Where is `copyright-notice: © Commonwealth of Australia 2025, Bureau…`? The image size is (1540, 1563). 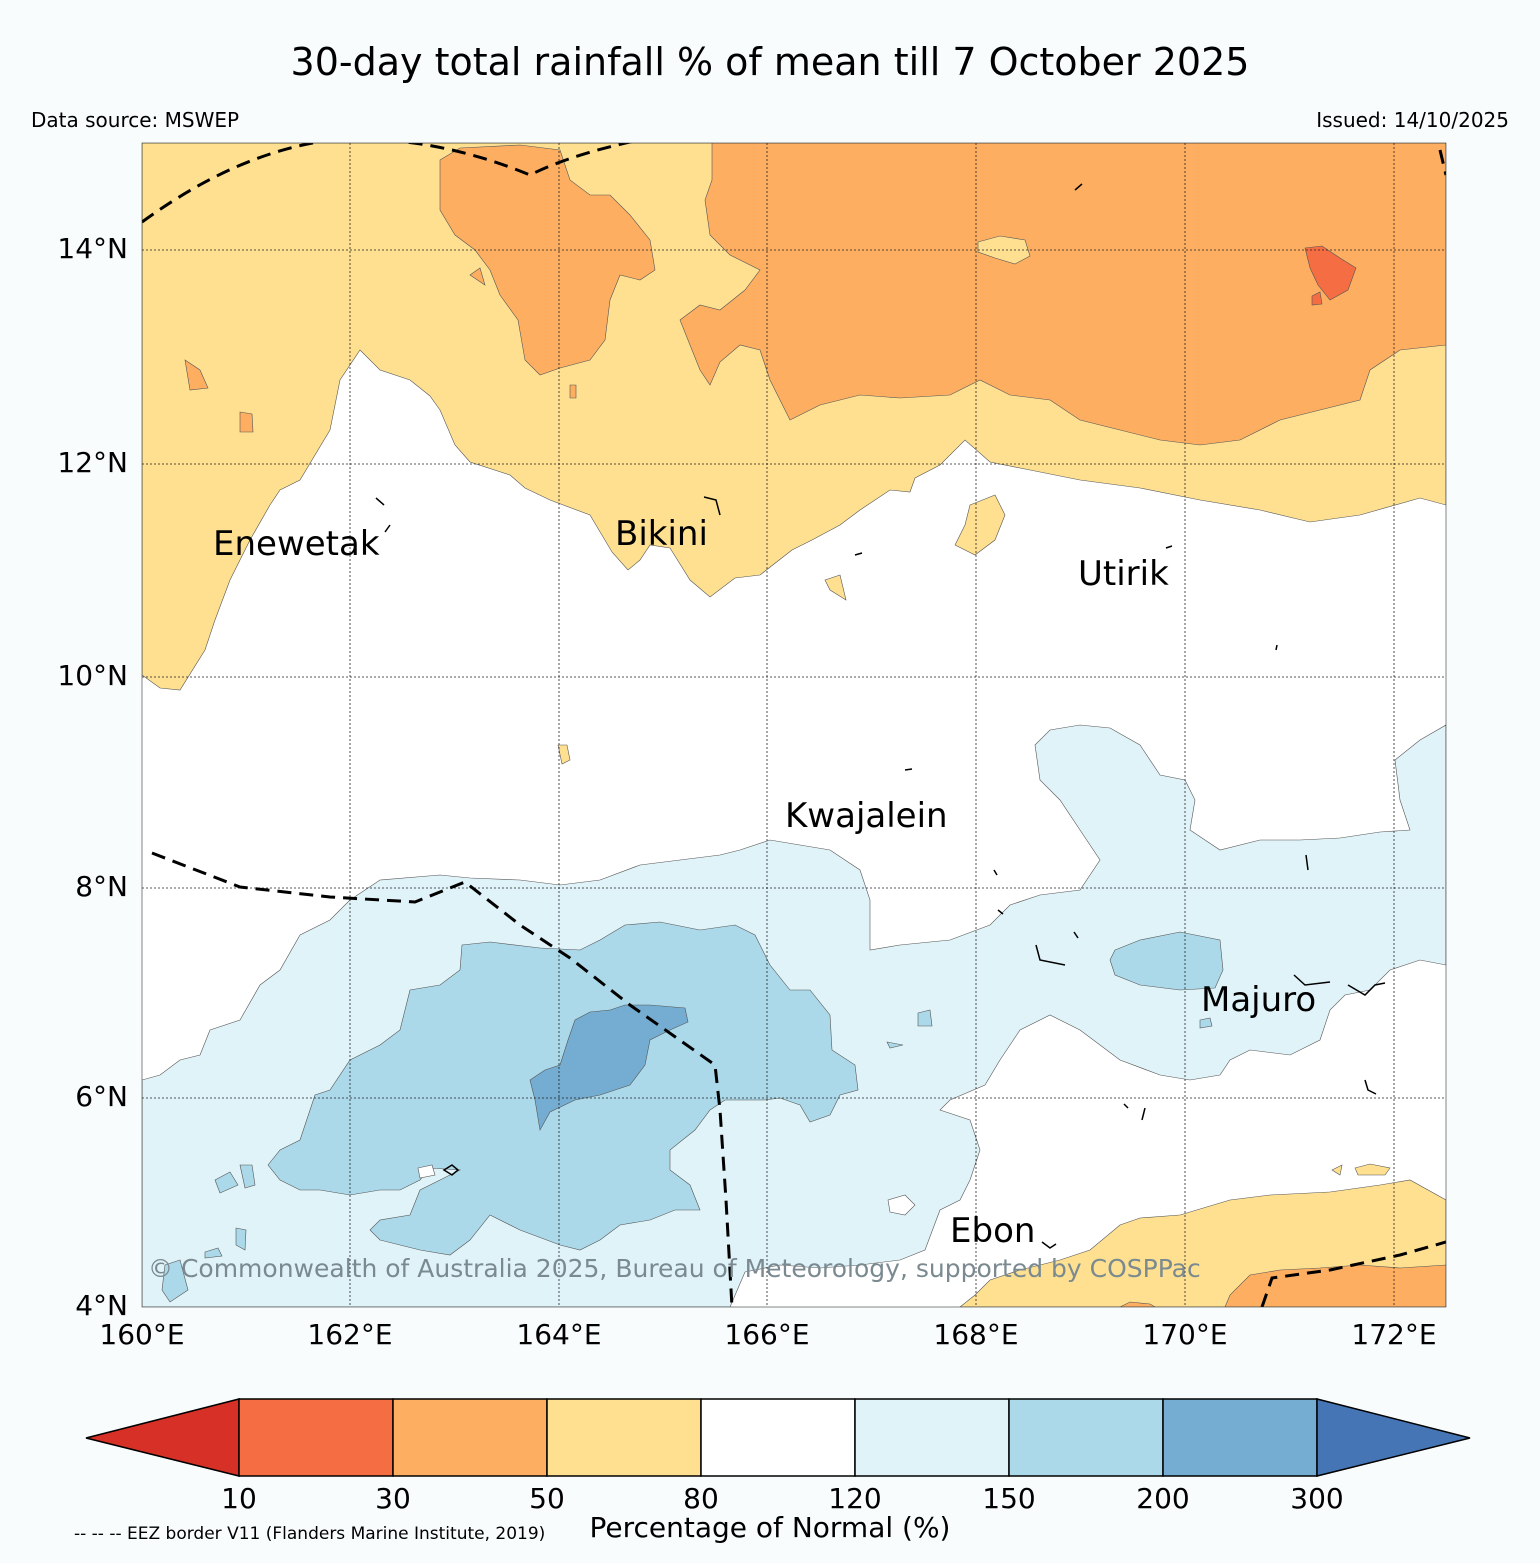 copyright-notice: © Commonwealth of Australia 2025, Bureau… is located at coordinates (674, 1268).